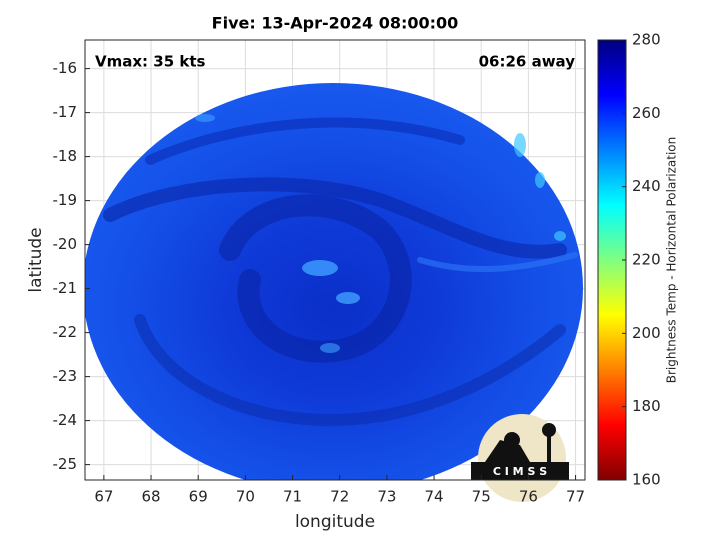  Describe the element at coordinates (434, 497) in the screenshot. I see `x-tick-label: 74` at that location.